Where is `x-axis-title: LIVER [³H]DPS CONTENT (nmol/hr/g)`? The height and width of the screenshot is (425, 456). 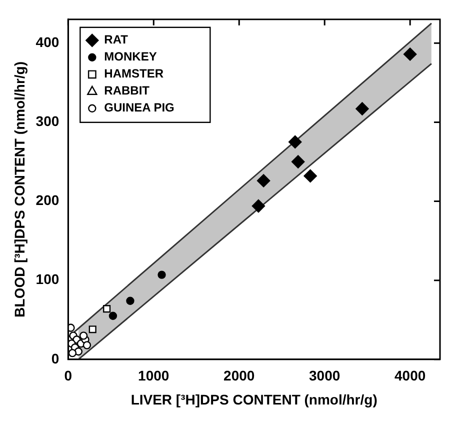 x-axis-title: LIVER [³H]DPS CONTENT (nmol/hr/g) is located at coordinates (254, 399).